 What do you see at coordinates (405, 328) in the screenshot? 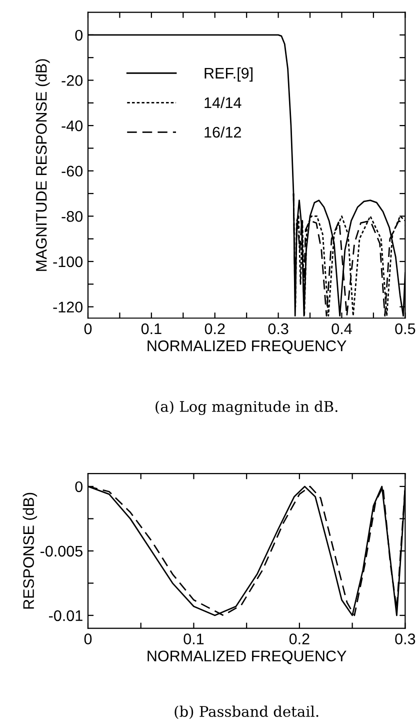
I see `x-tick-label: 0.5` at bounding box center [405, 328].